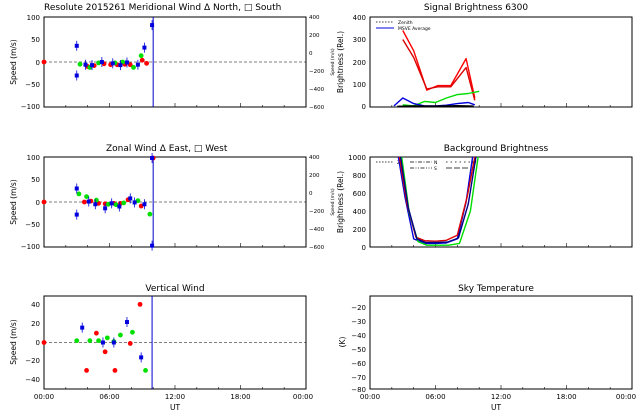  I want to click on sky-frame, so click(501, 342).